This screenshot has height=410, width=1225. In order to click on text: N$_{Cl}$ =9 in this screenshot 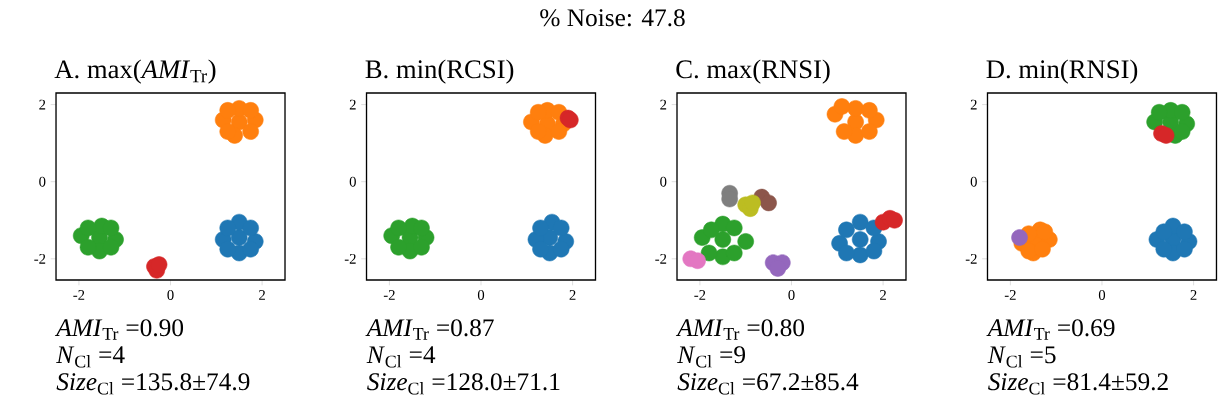, I will do `click(711, 357)`.